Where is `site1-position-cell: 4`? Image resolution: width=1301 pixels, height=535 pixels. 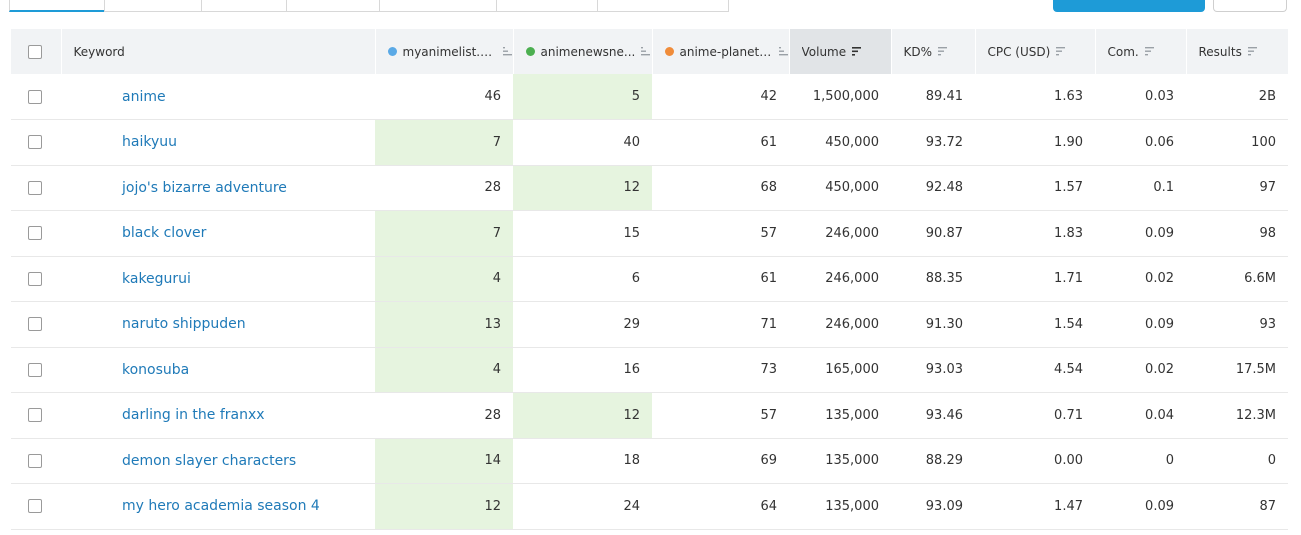 site1-position-cell: 4 is located at coordinates (444, 370).